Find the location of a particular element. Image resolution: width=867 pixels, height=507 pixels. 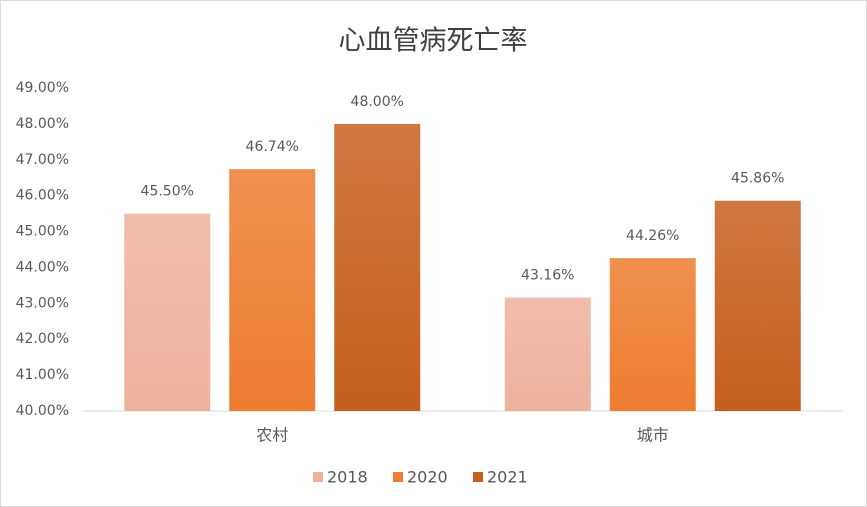

value-label: 45.50% is located at coordinates (167, 192).